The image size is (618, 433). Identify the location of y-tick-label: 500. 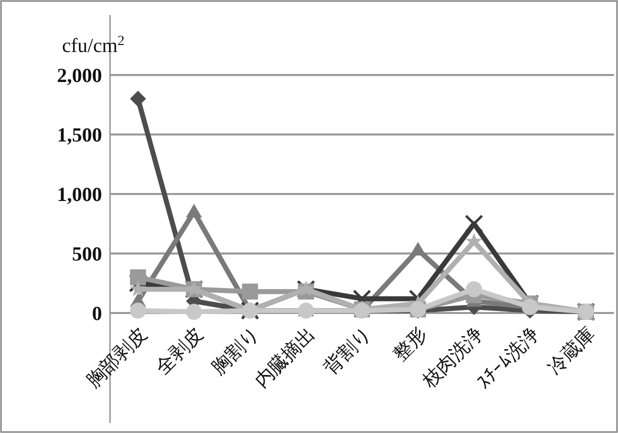
(87, 255).